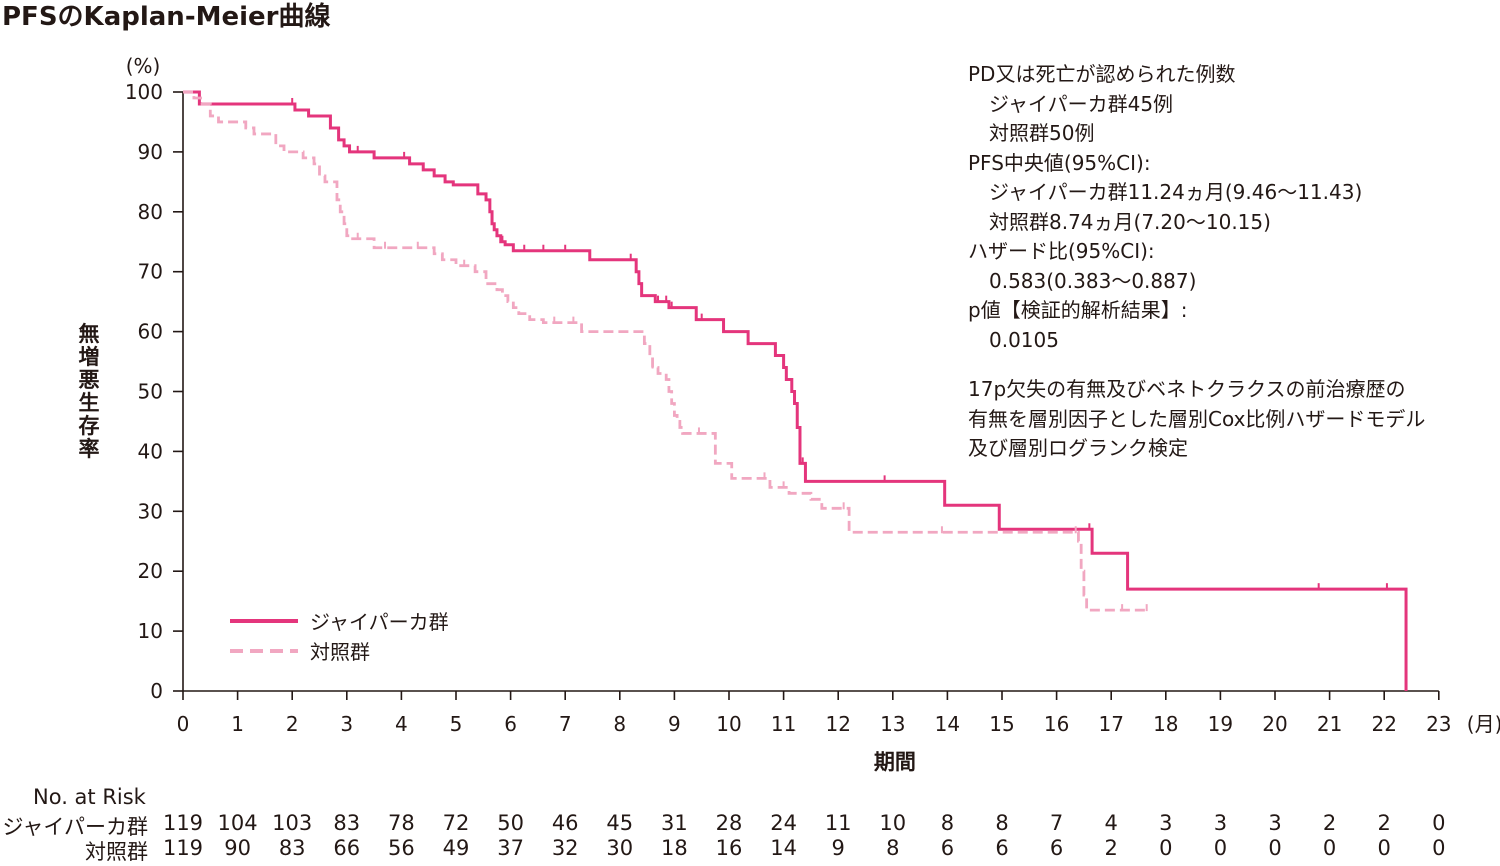  What do you see at coordinates (401, 724) in the screenshot?
I see `x-tick-label: 4` at bounding box center [401, 724].